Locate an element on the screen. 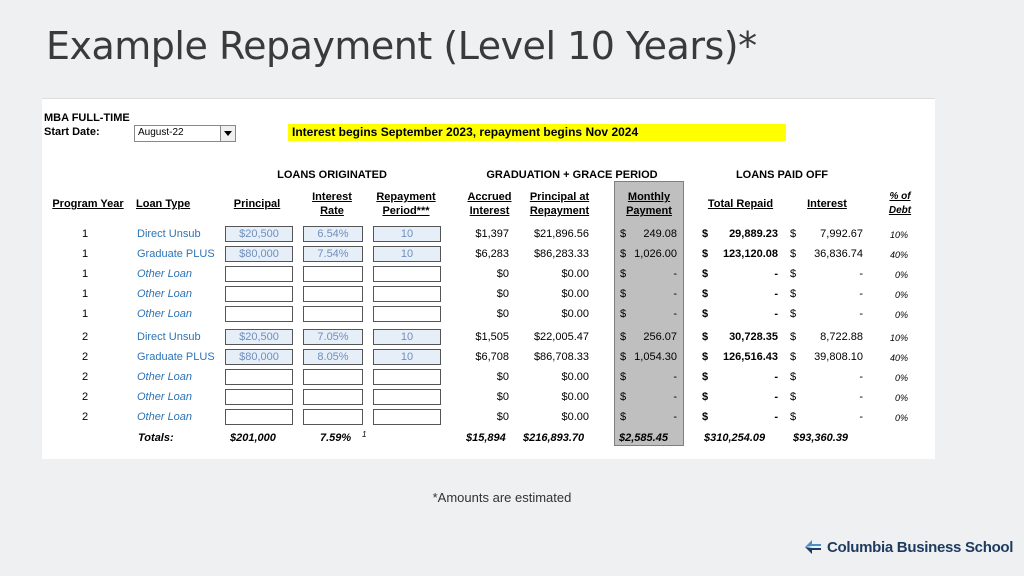 Image resolution: width=1024 pixels, height=576 pixels. interest-rate-input: 7.54% is located at coordinates (333, 254).